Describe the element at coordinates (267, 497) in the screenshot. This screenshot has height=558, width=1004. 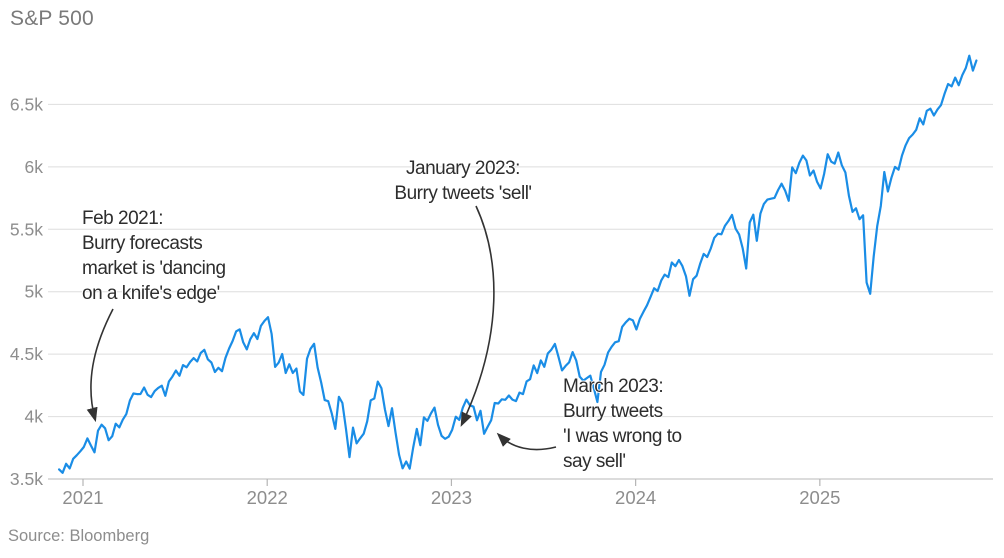
I see `x-axis-label: 2022` at that location.